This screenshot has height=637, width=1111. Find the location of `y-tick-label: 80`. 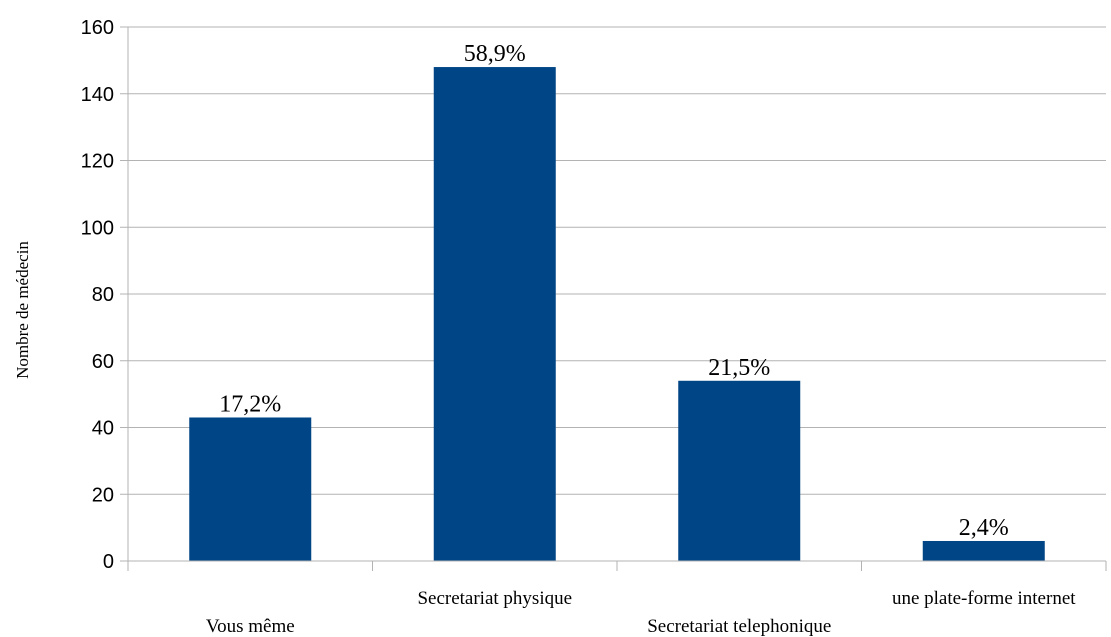

y-tick-label: 80 is located at coordinates (103, 295).